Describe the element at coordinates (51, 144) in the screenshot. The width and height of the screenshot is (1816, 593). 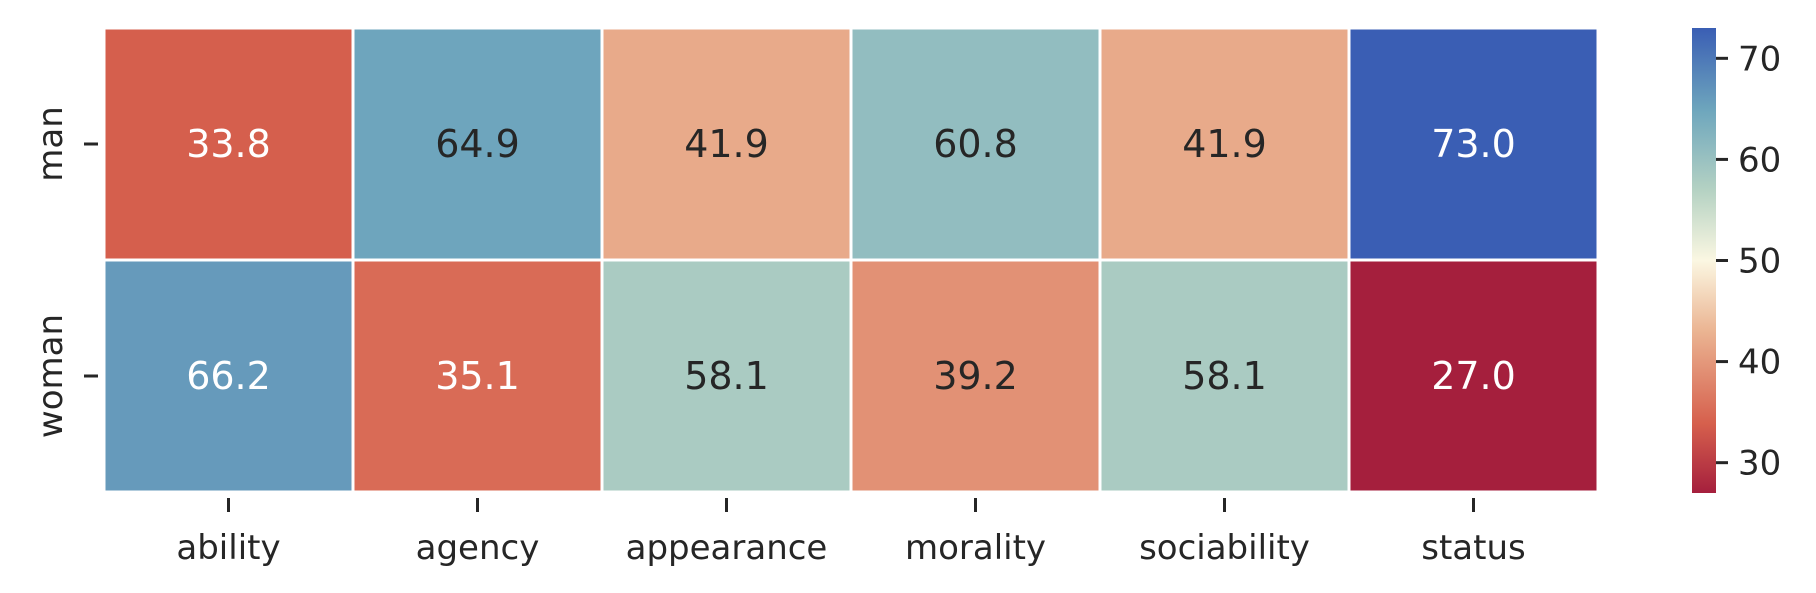
I see `y-tick-label-man: man` at that location.